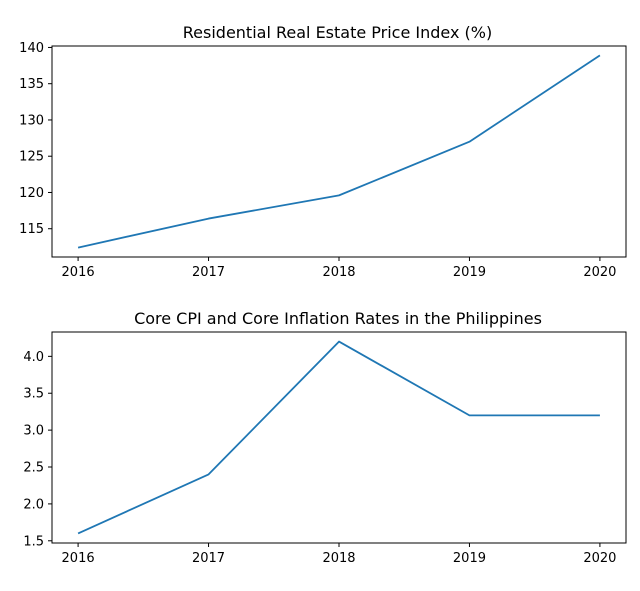 This screenshot has width=640, height=591. What do you see at coordinates (33, 431) in the screenshot?
I see `y-tick-label: 3.0` at bounding box center [33, 431].